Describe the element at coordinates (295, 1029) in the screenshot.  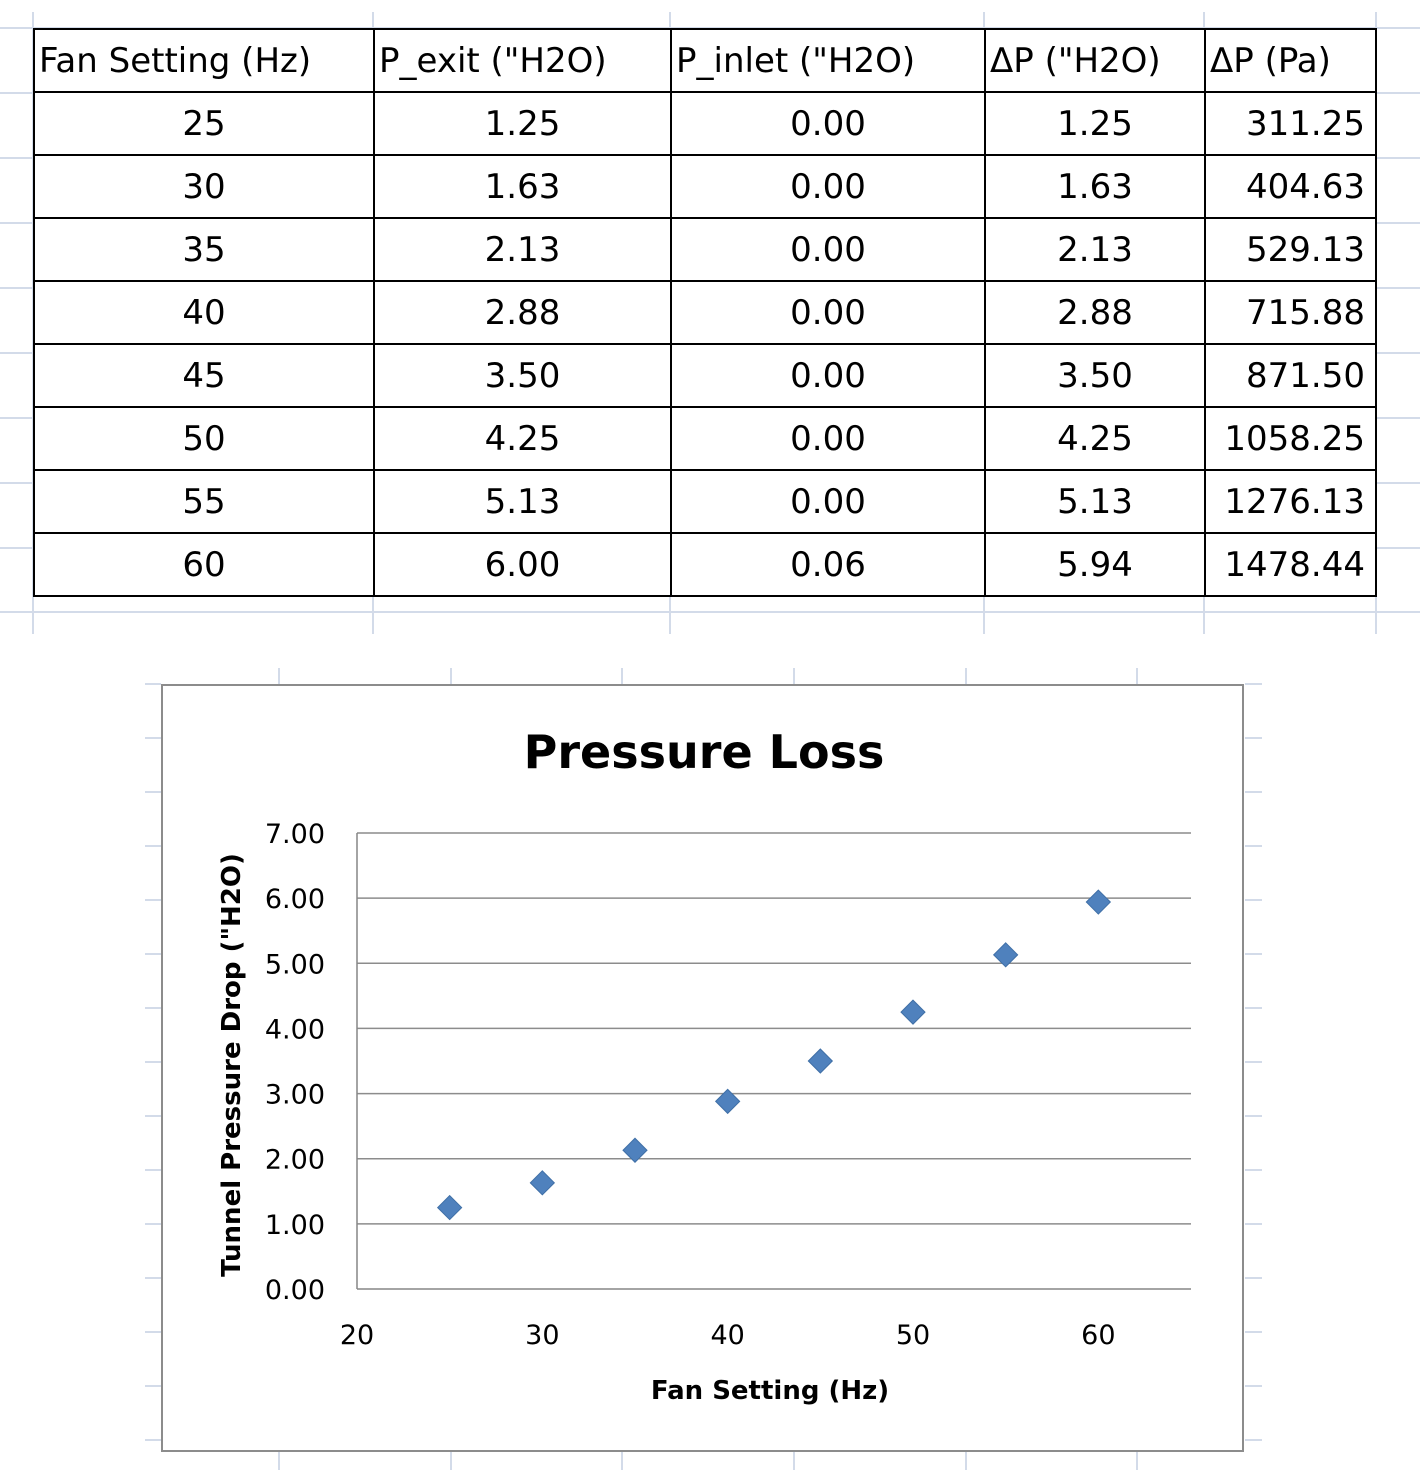
I see `y-tick-label: 4.00` at that location.